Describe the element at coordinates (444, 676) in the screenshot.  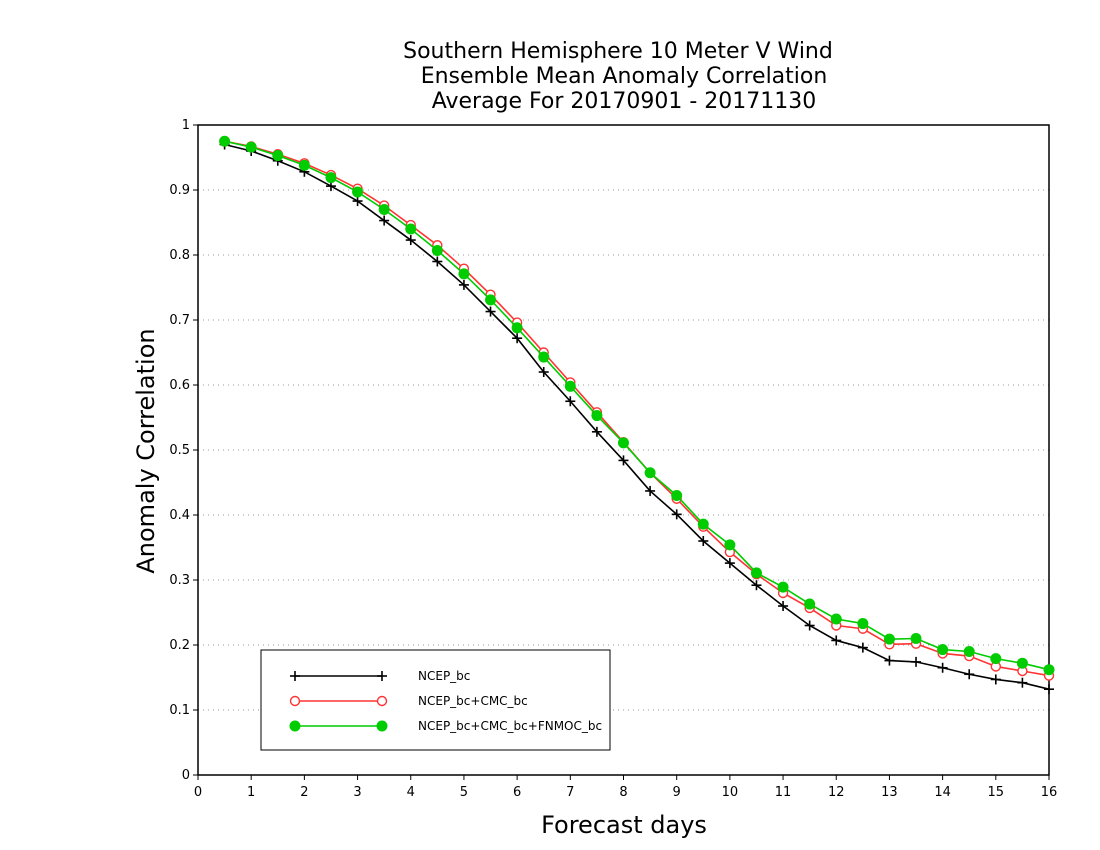
I see `legend-label: NCEP_bc` at that location.